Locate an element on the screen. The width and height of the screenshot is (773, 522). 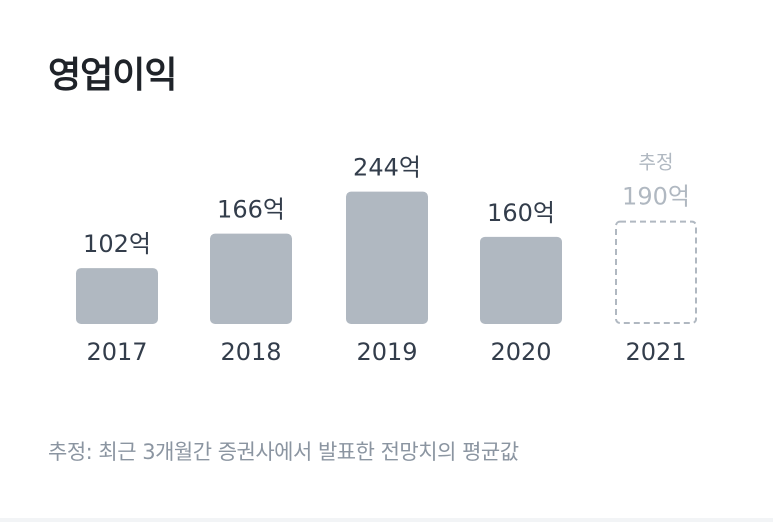
chart-title: 영업이익 is located at coordinates (112, 75).